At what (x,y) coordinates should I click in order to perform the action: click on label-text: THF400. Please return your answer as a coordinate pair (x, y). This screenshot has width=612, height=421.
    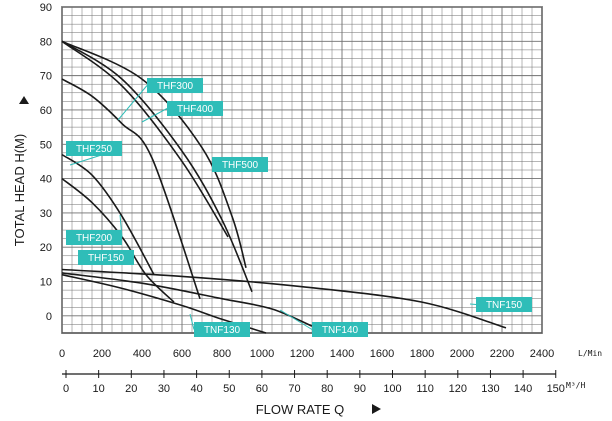
    Looking at the image, I should click on (195, 109).